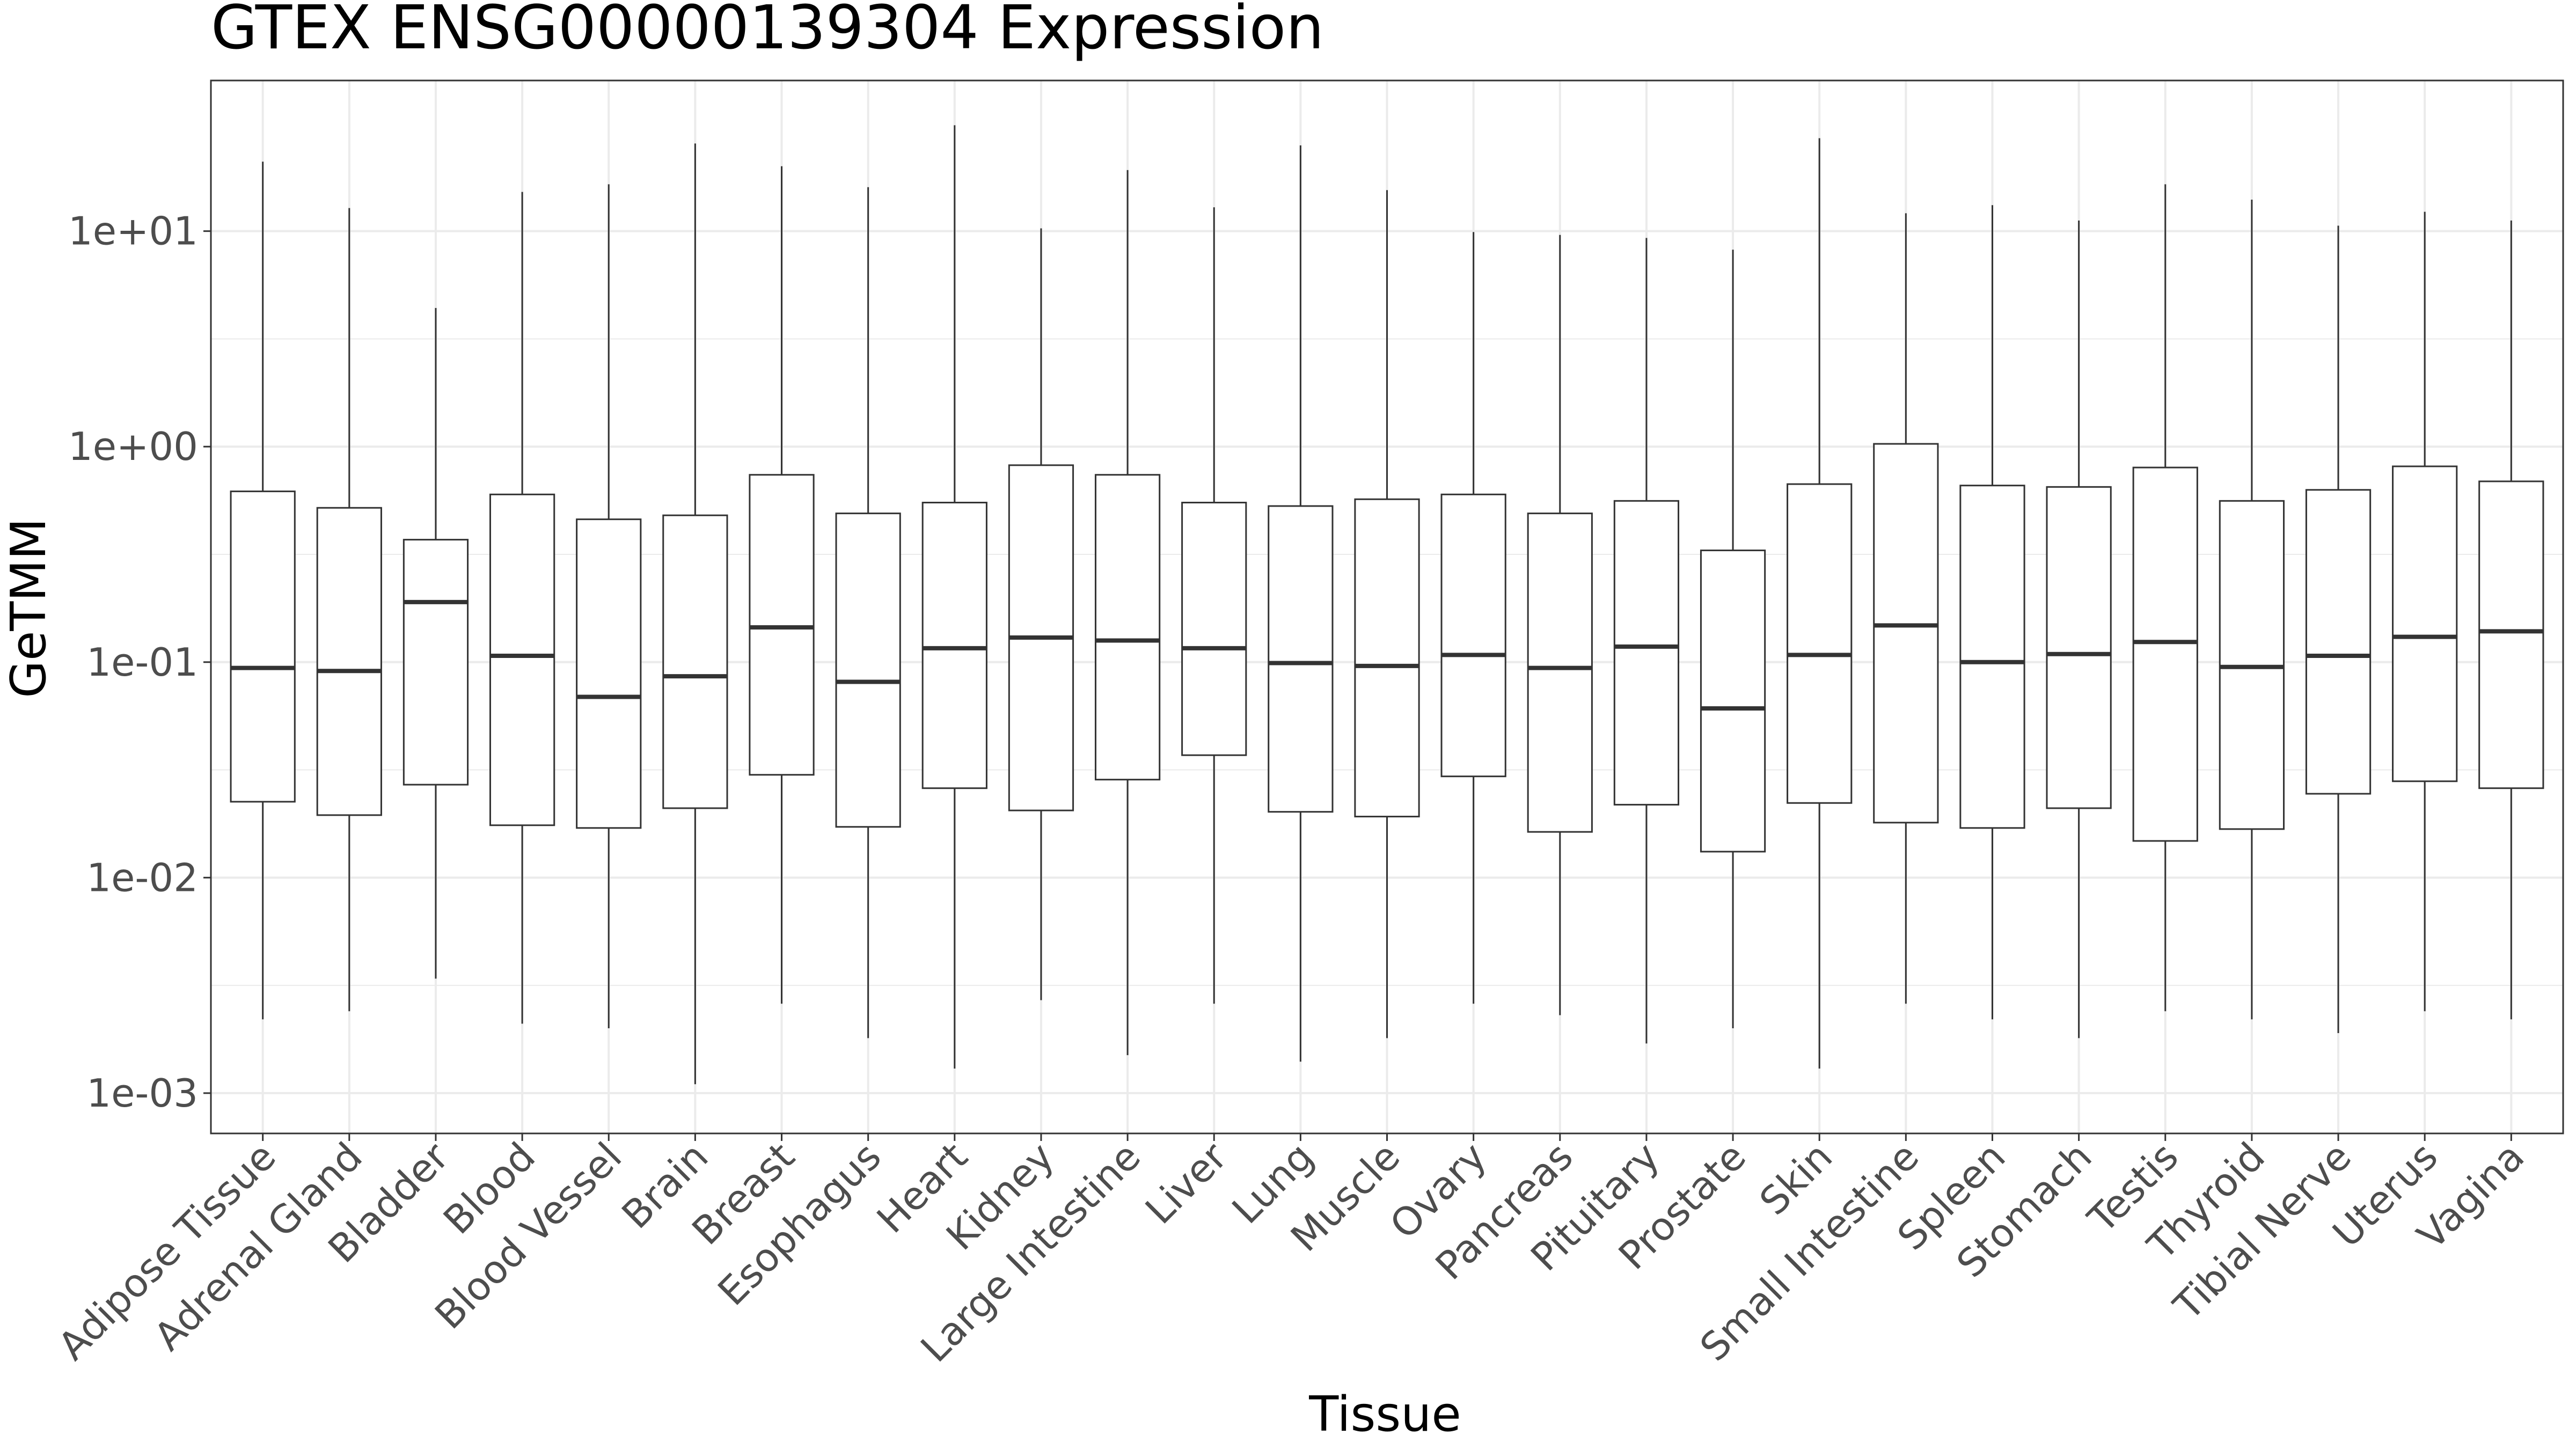 The height and width of the screenshot is (1449, 2576). I want to click on box-small-intestine, so click(1906, 608).